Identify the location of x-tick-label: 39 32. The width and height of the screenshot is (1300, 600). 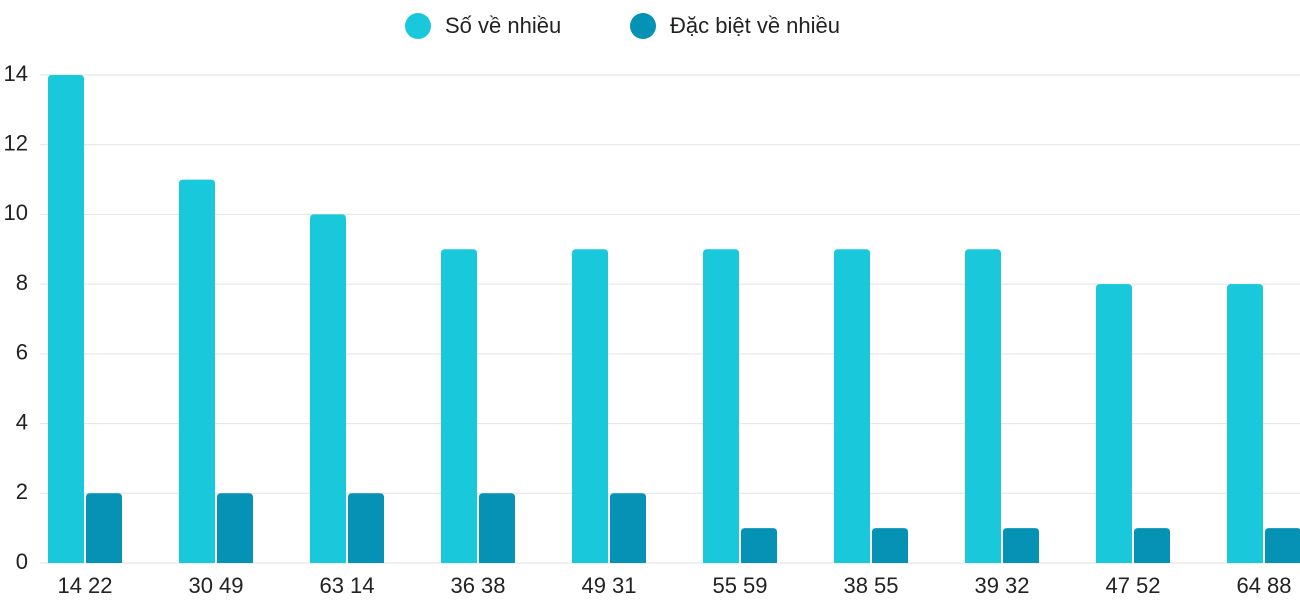
(1001, 585).